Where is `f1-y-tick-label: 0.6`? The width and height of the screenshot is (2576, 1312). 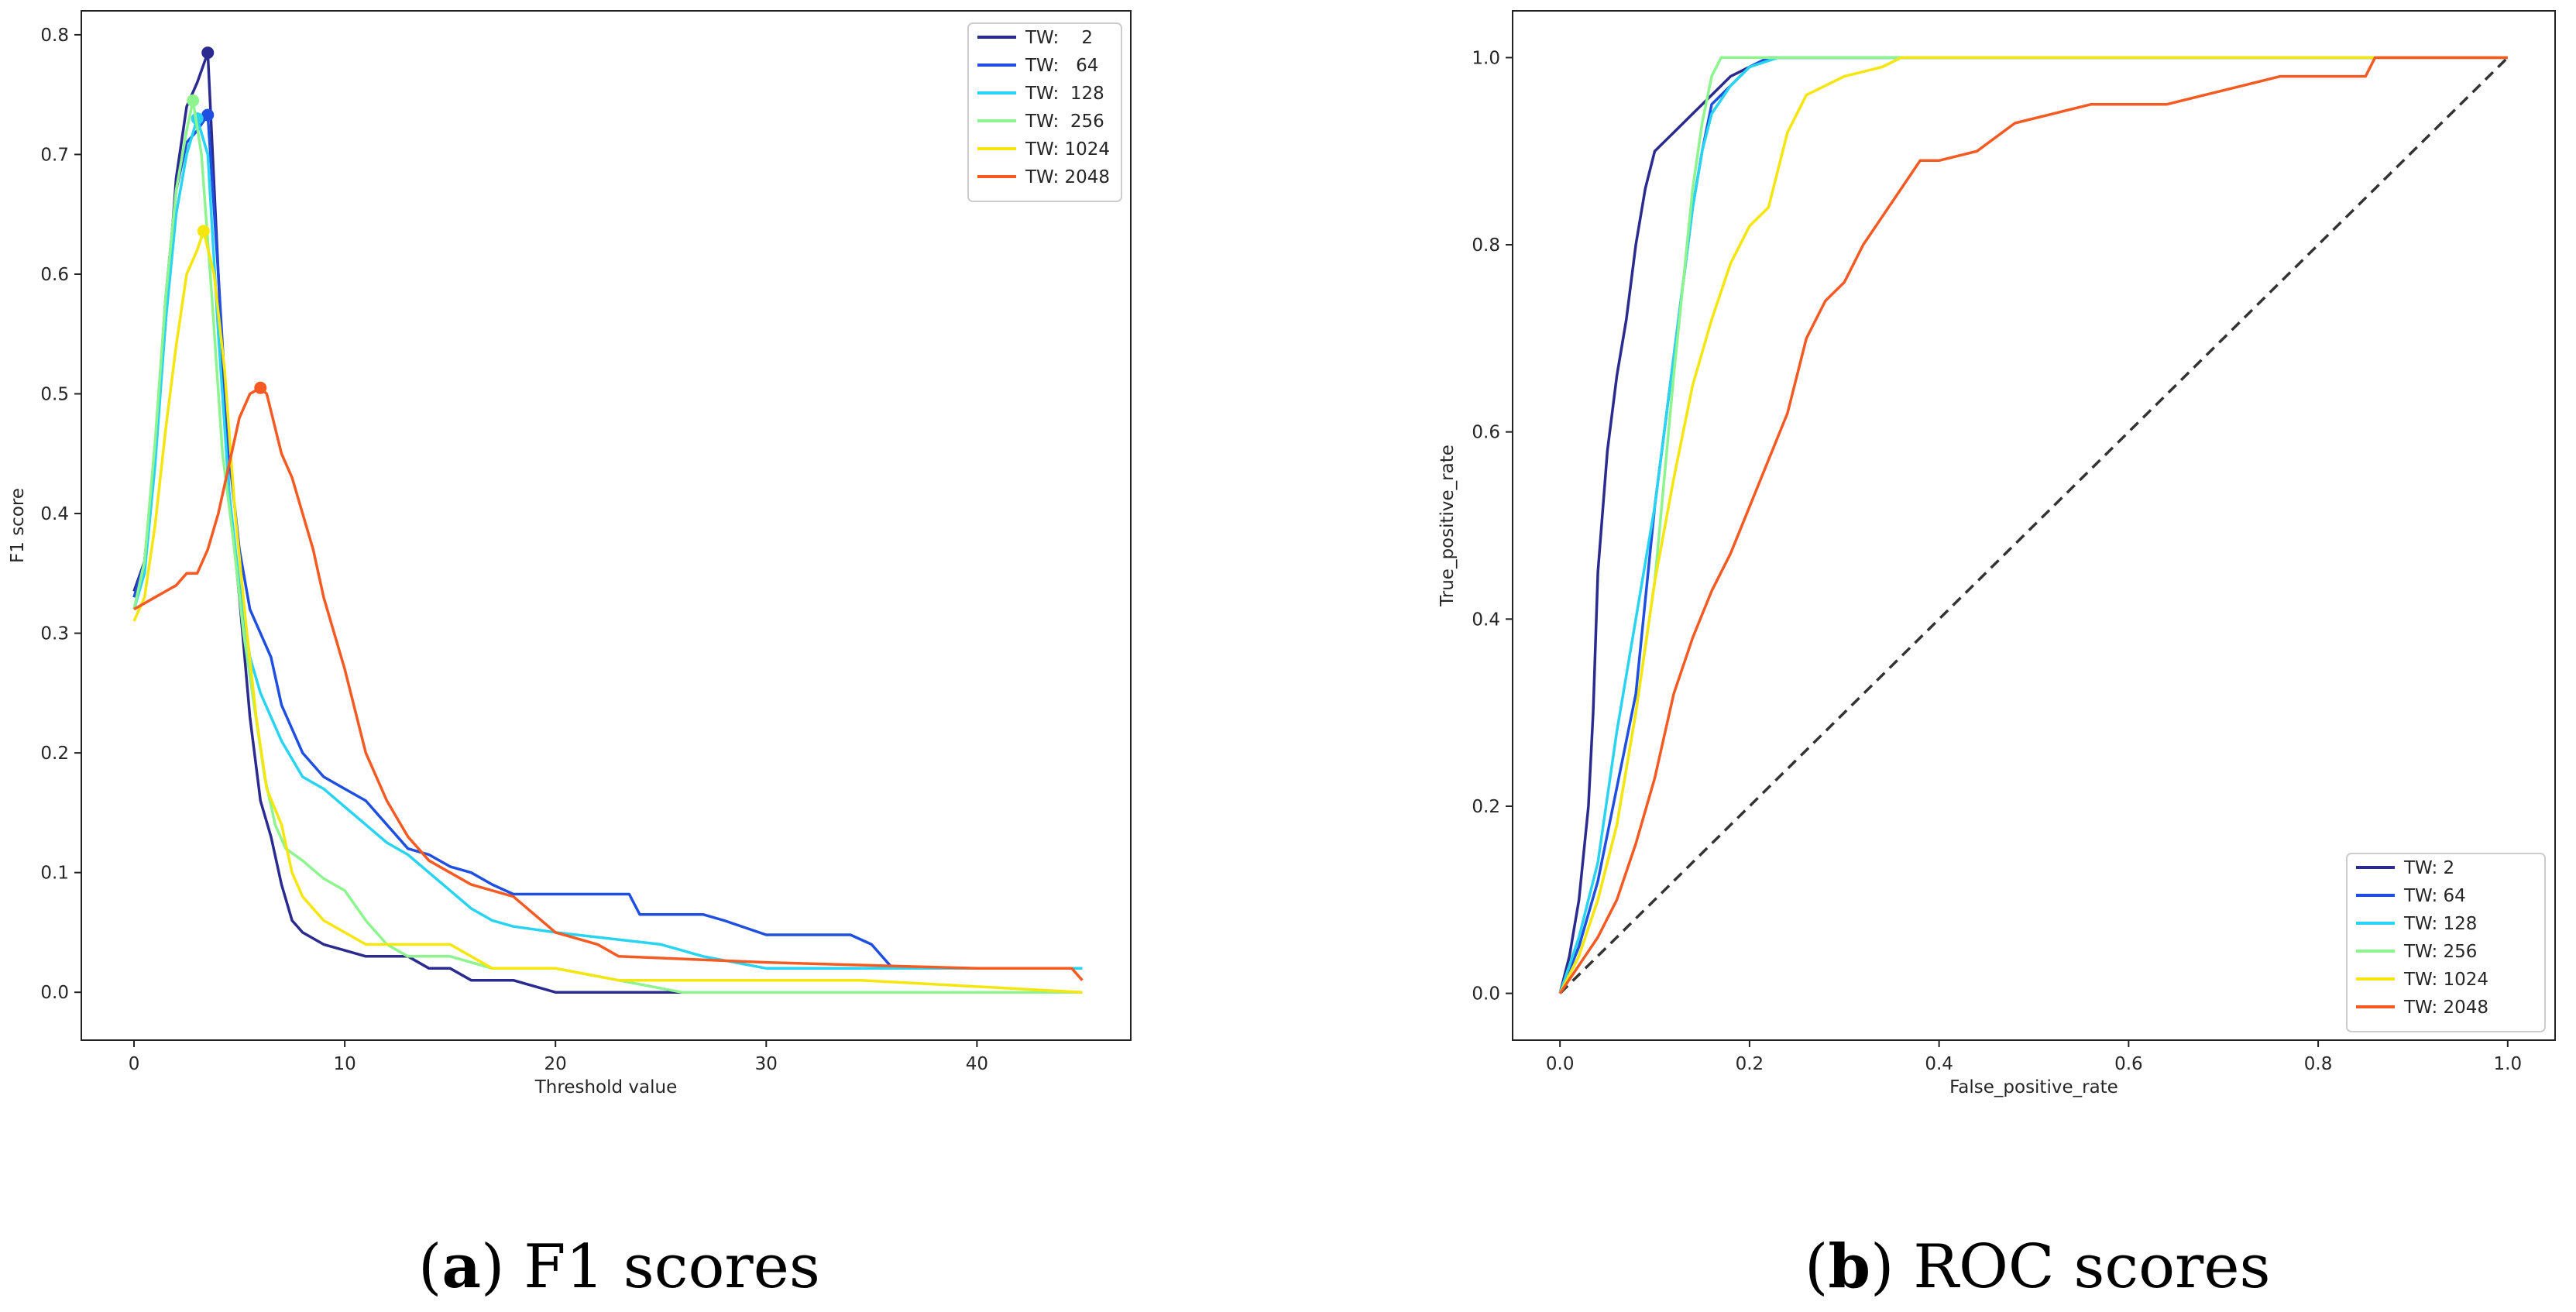 f1-y-tick-label: 0.6 is located at coordinates (54, 275).